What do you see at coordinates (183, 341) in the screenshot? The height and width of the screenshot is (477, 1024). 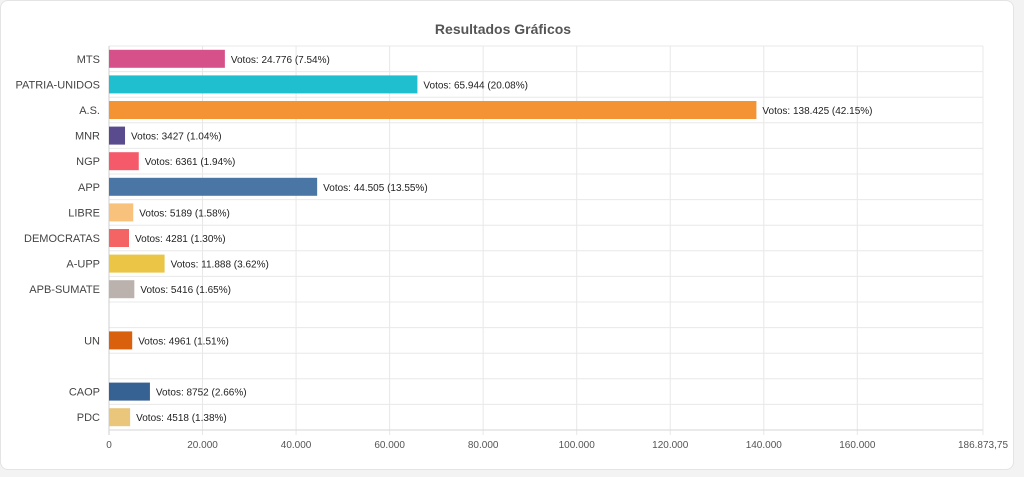 I see `data-label: Votos: 4961 (1.51%)` at bounding box center [183, 341].